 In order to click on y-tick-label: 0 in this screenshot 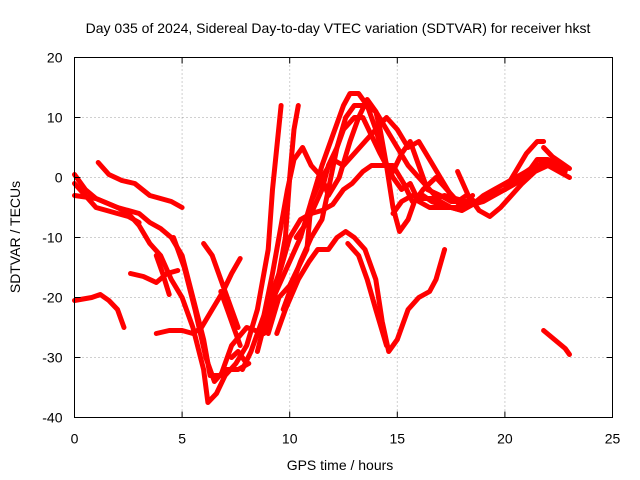, I will do `click(59, 178)`.